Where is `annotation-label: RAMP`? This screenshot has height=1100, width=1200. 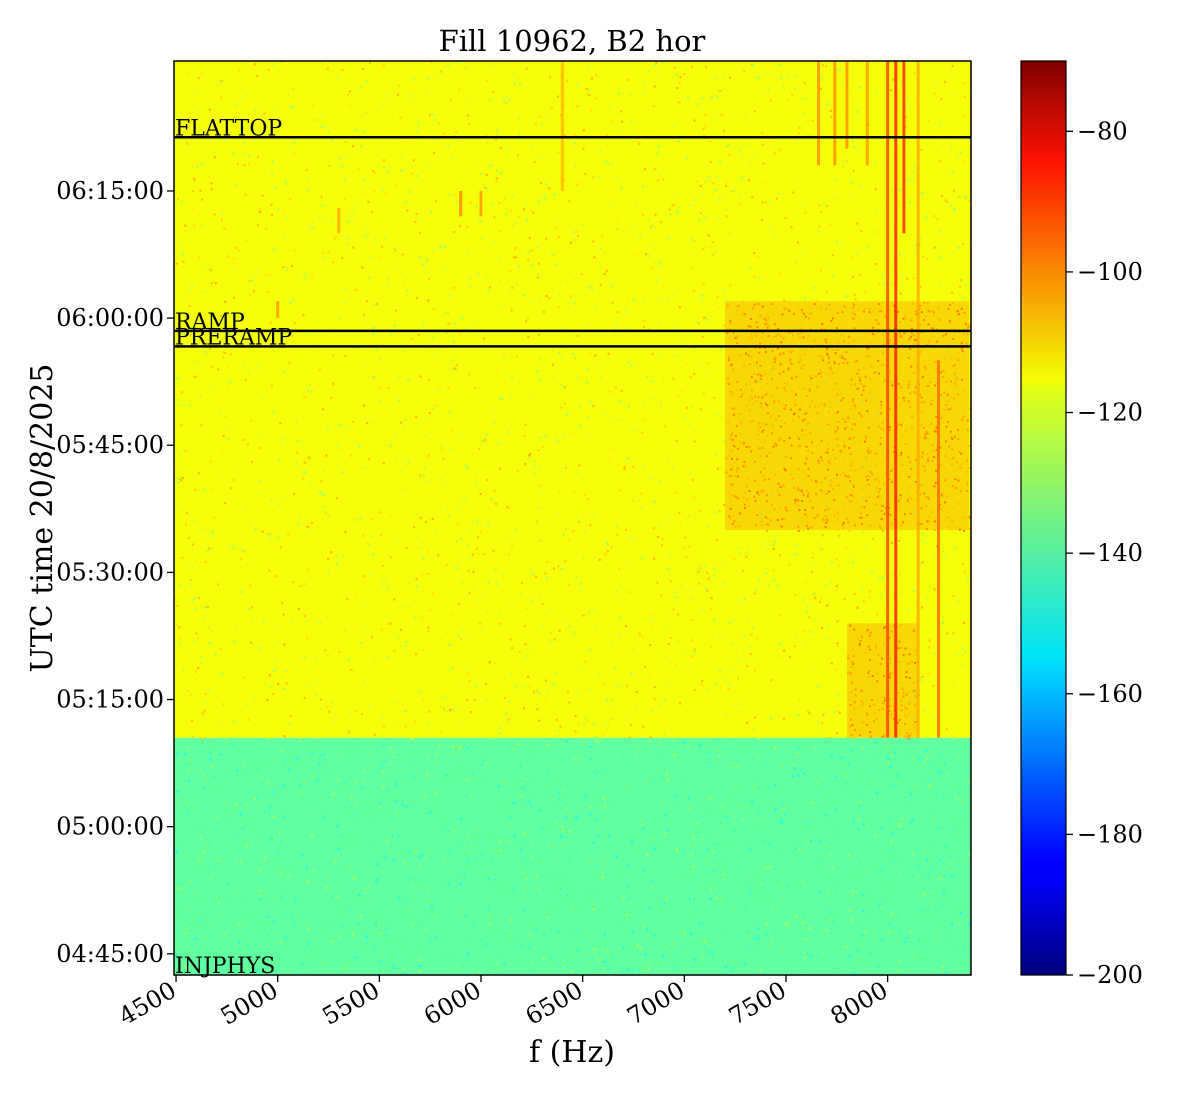
annotation-label: RAMP is located at coordinates (210, 322).